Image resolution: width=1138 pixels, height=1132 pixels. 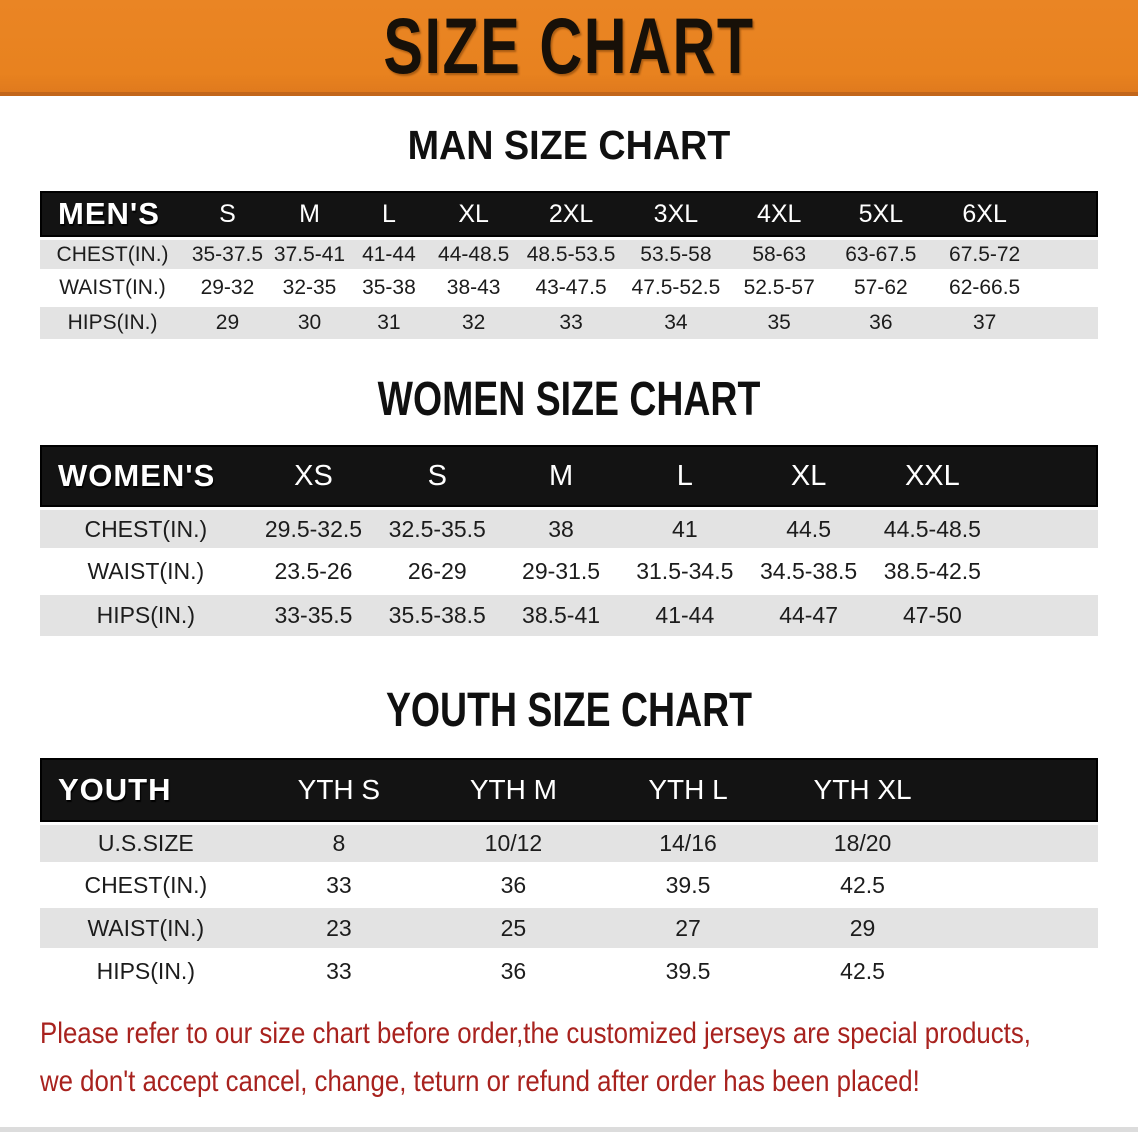 What do you see at coordinates (932, 476) in the screenshot?
I see `size-column-header: XXL` at bounding box center [932, 476].